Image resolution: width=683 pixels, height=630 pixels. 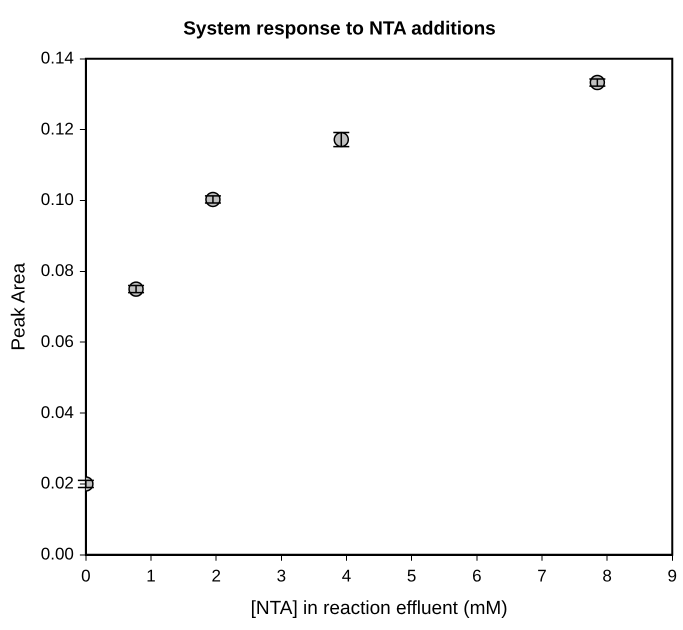 What do you see at coordinates (57, 58) in the screenshot?
I see `y-tick-label: 0.14` at bounding box center [57, 58].